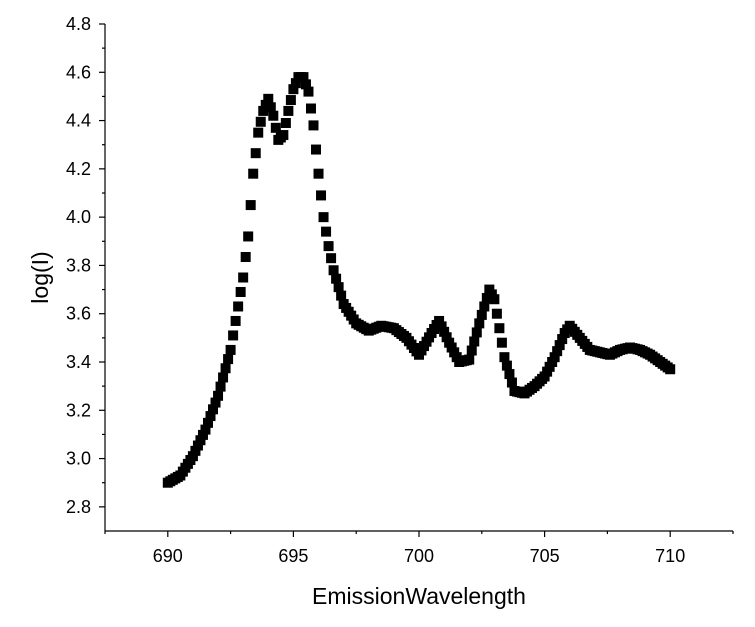 Image resolution: width=755 pixels, height=627 pixels. I want to click on x-tick-label: 690, so click(168, 556).